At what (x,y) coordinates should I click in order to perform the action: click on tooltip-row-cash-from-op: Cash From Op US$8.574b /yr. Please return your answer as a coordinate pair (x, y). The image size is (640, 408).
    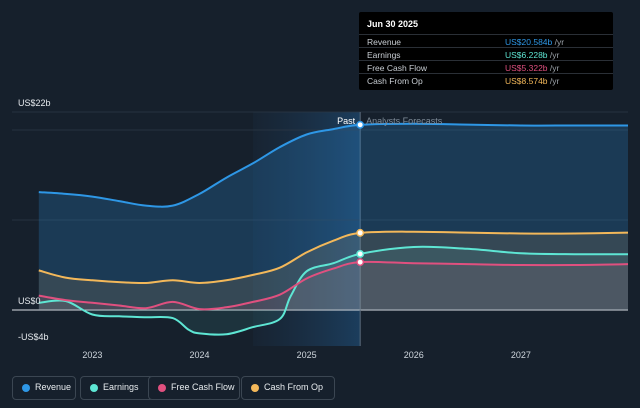
    Looking at the image, I should click on (486, 80).